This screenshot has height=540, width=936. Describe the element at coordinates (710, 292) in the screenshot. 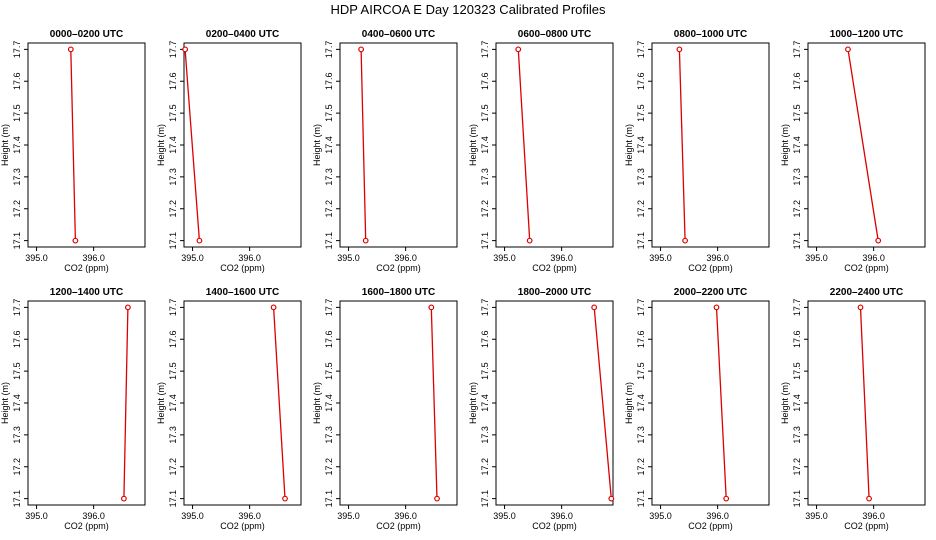

I see `panel-title: 2000–2200 UTC` at that location.